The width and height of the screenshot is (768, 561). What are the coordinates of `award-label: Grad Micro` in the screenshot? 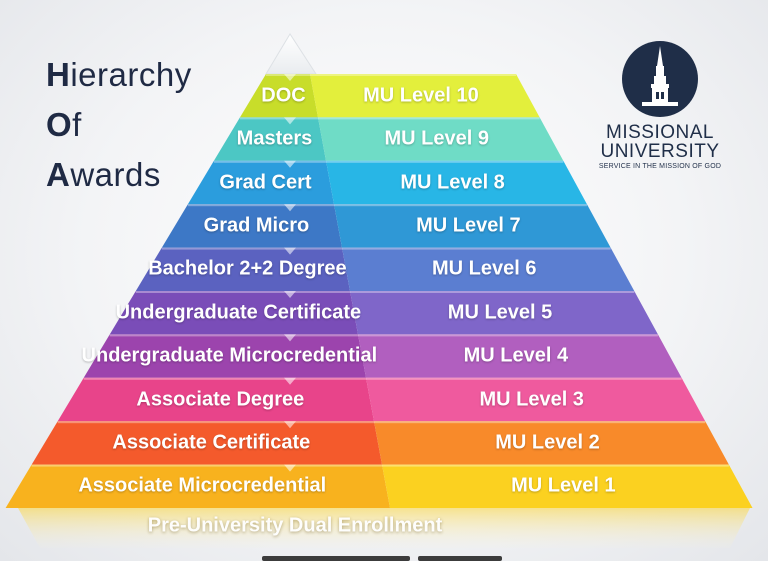 It's located at (256, 225).